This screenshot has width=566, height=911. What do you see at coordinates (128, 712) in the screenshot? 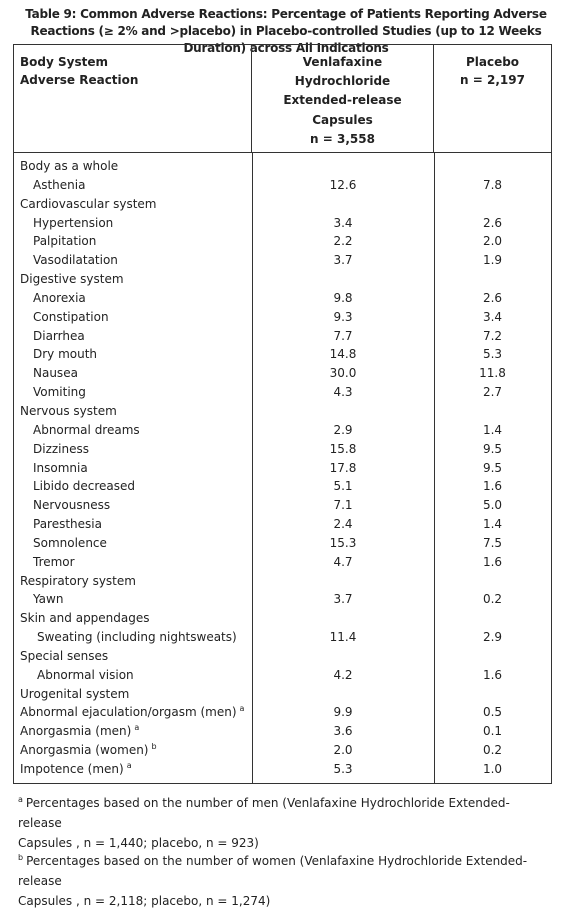
I see `row-label-text: Abnormal ejaculation/orgasm (men)` at bounding box center [128, 712].